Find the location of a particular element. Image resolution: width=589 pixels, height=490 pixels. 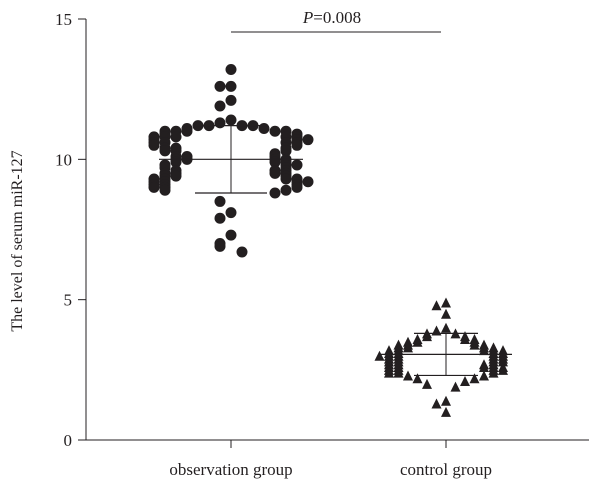

y-tick-label: 10 is located at coordinates (63, 159).